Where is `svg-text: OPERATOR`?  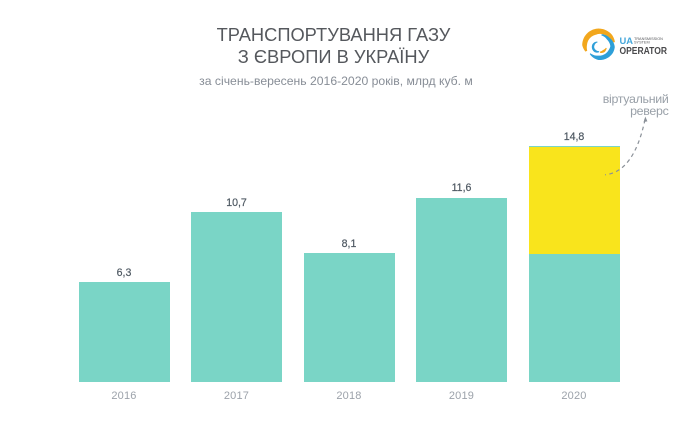 svg-text: OPERATOR is located at coordinates (644, 51).